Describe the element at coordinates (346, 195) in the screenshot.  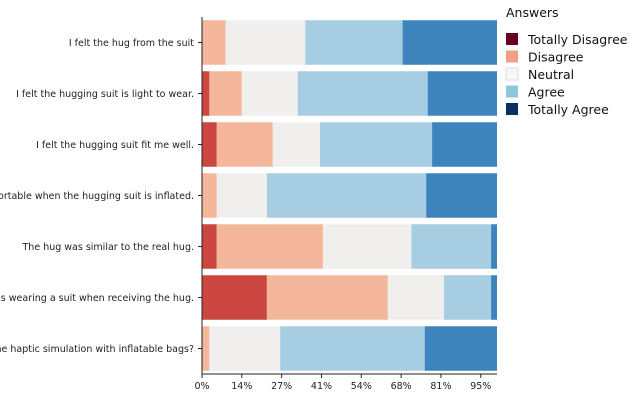
I see `bar-4-agree` at that location.